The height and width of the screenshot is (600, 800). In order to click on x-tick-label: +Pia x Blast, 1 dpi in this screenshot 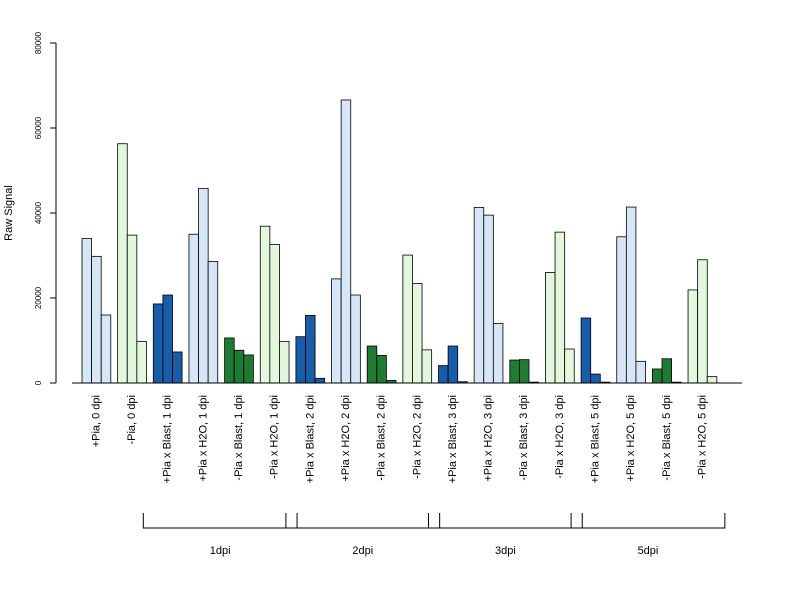, I will do `click(168, 439)`.